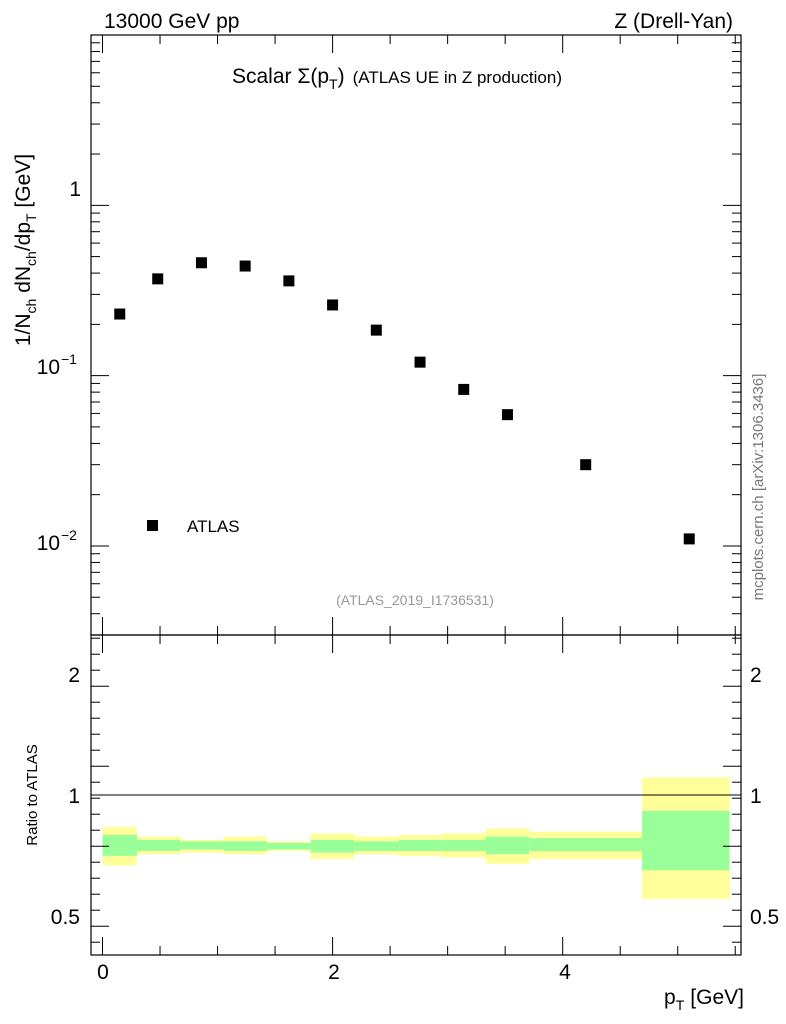 The height and width of the screenshot is (1024, 786). Describe the element at coordinates (31, 258) in the screenshot. I see `ylabel-sub-2: ch` at that location.